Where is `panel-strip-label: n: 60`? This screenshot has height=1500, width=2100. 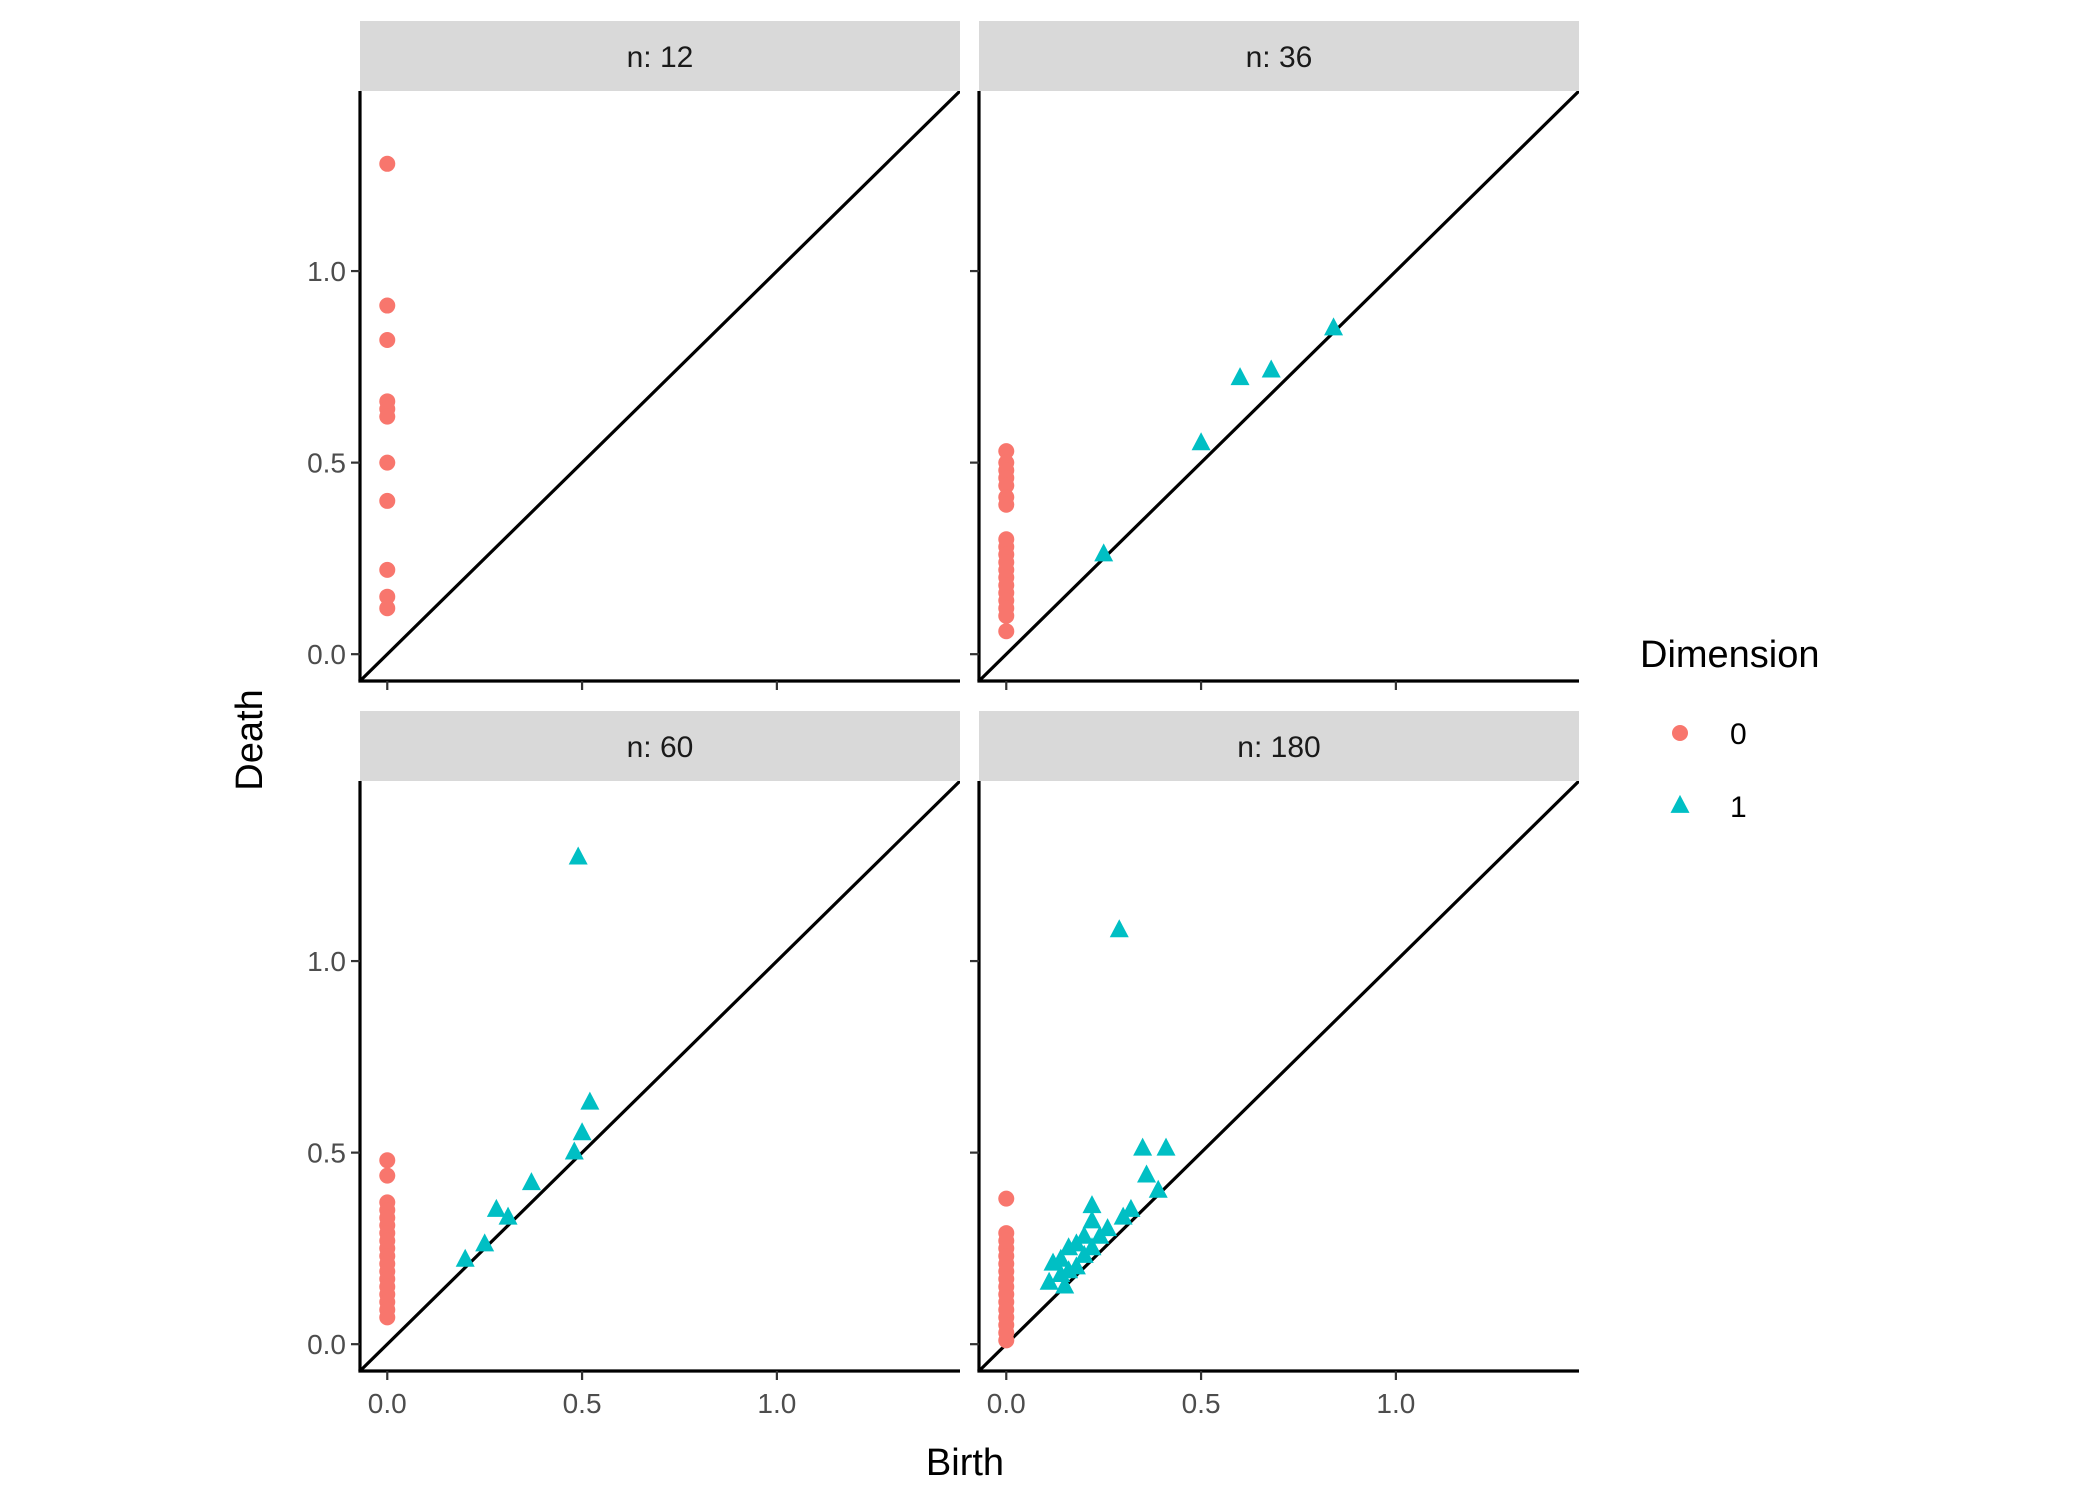 panel-strip-label: n: 60 is located at coordinates (660, 747).